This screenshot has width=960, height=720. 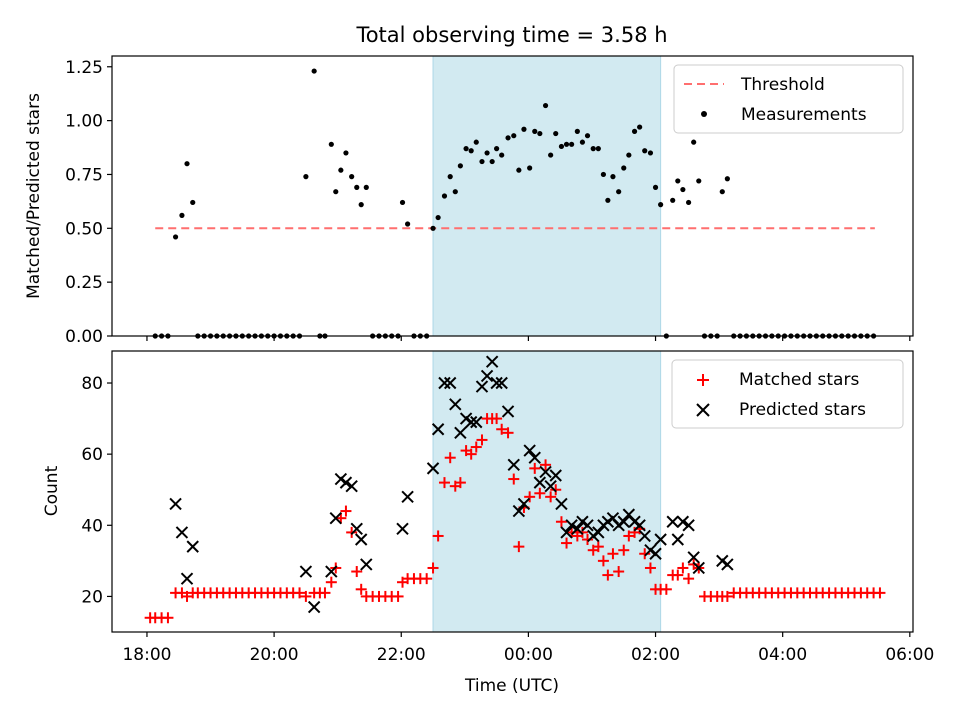 What do you see at coordinates (274, 655) in the screenshot?
I see `bottom-x-tick-label: 20:00` at bounding box center [274, 655].